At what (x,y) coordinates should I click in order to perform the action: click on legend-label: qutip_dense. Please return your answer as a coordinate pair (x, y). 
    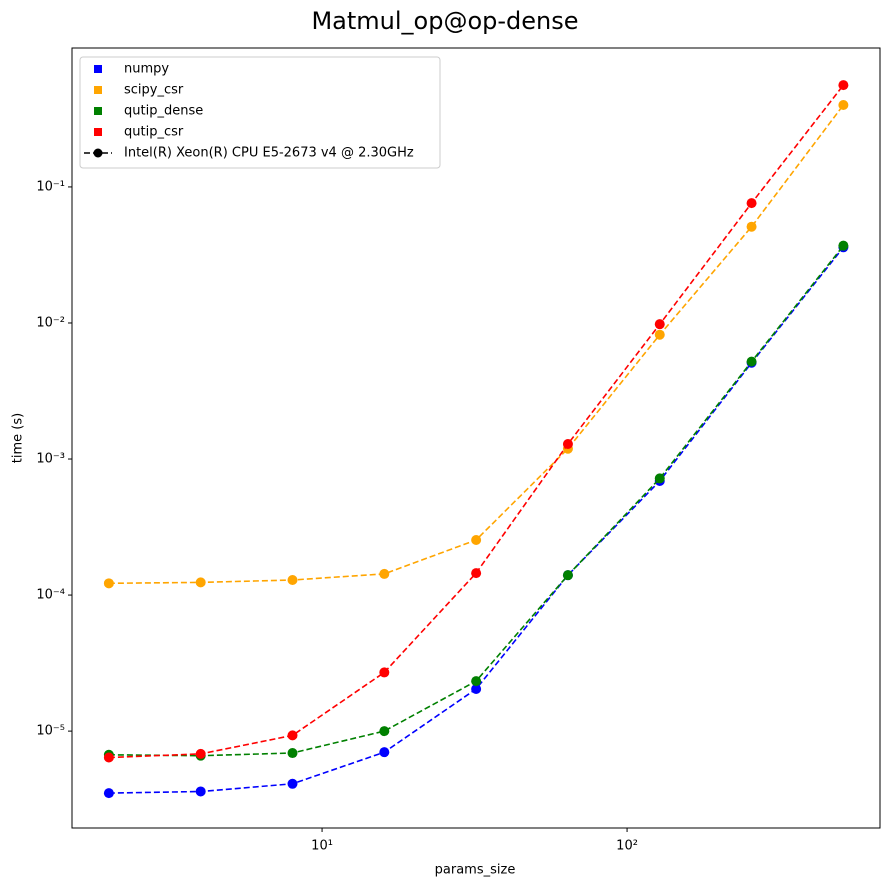
    Looking at the image, I should click on (163, 111).